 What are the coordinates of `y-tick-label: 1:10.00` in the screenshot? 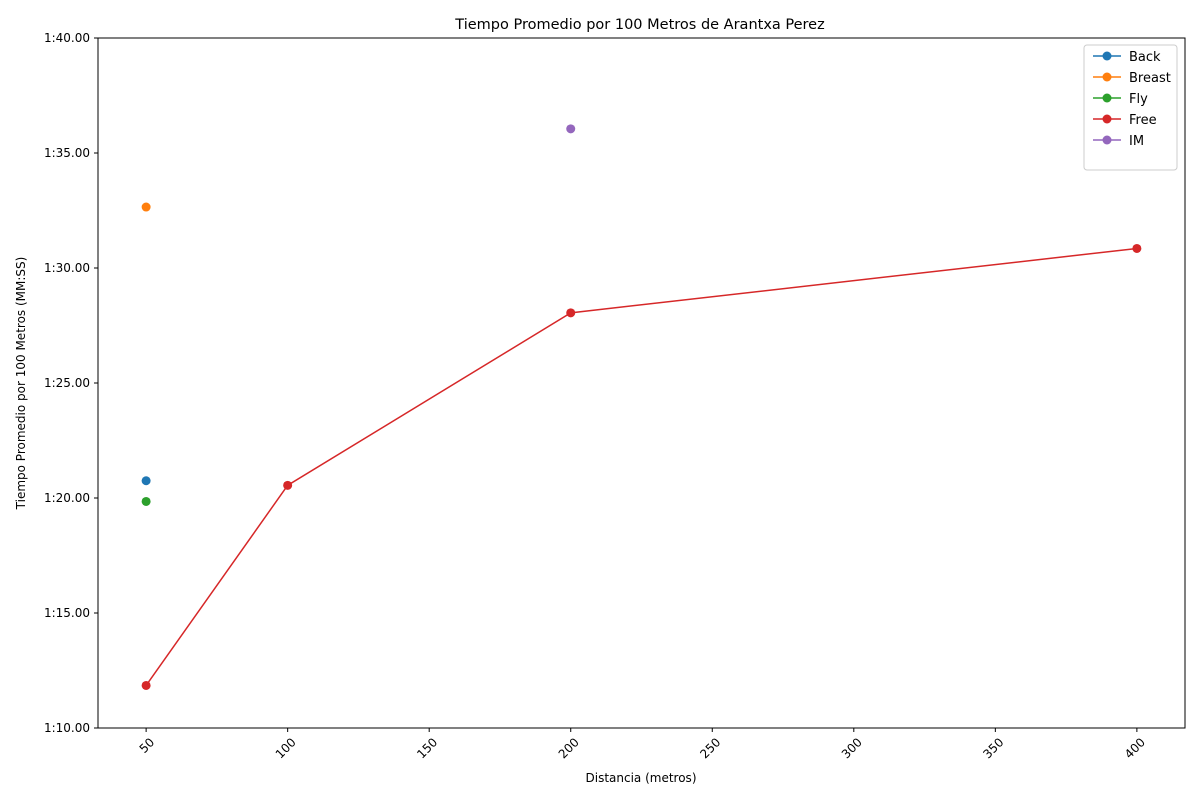 It's located at (67, 728).